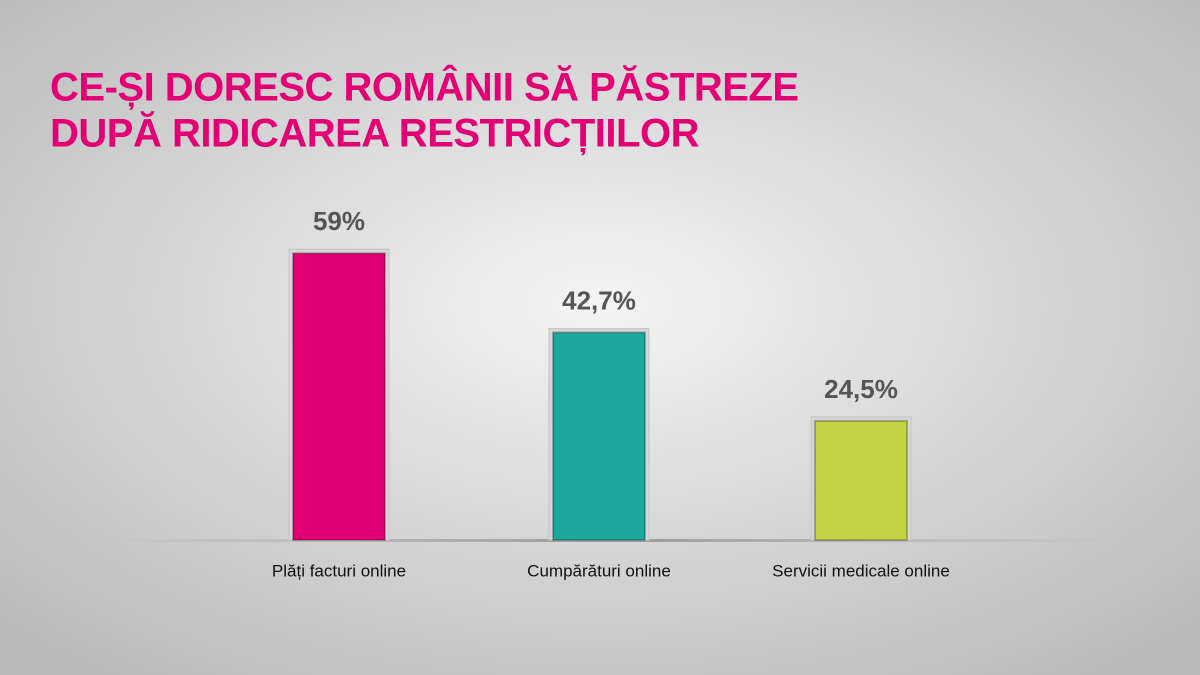  What do you see at coordinates (339, 221) in the screenshot?
I see `value-label: 59%` at bounding box center [339, 221].